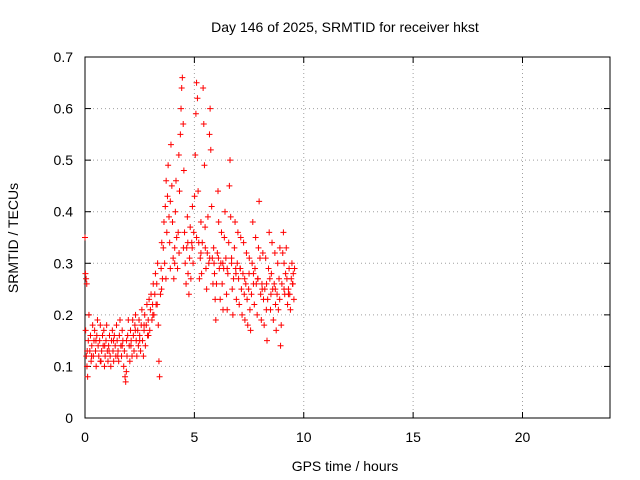 The image size is (640, 480). What do you see at coordinates (64, 160) in the screenshot?
I see `y-tick-label: 0.5` at bounding box center [64, 160].